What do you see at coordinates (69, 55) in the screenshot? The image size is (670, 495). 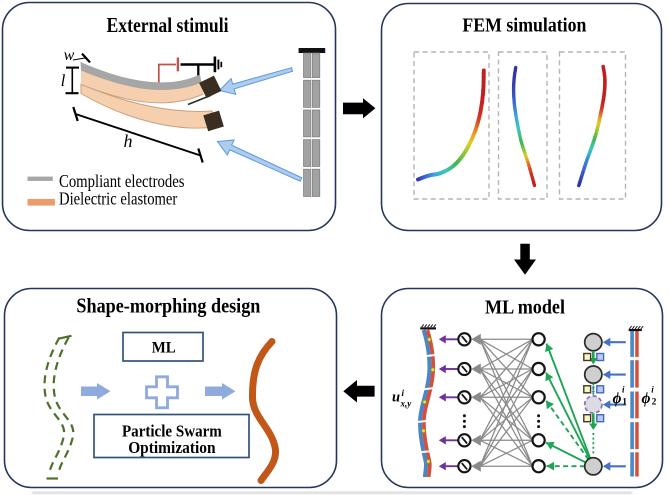 I see `svg-text: w` at bounding box center [69, 55].